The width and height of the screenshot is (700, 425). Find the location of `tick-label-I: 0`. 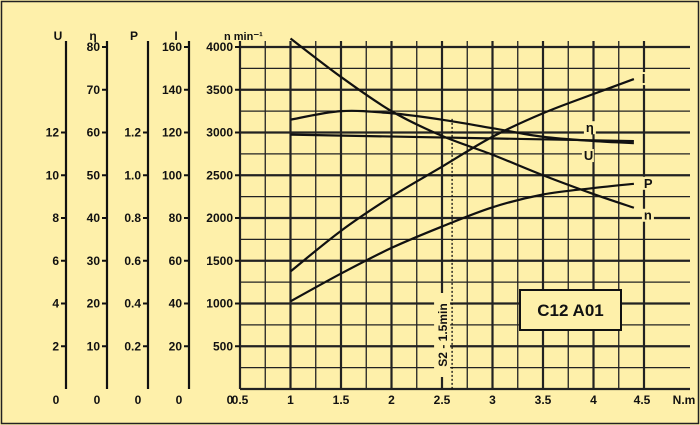

tick-label-I: 0 is located at coordinates (179, 400).